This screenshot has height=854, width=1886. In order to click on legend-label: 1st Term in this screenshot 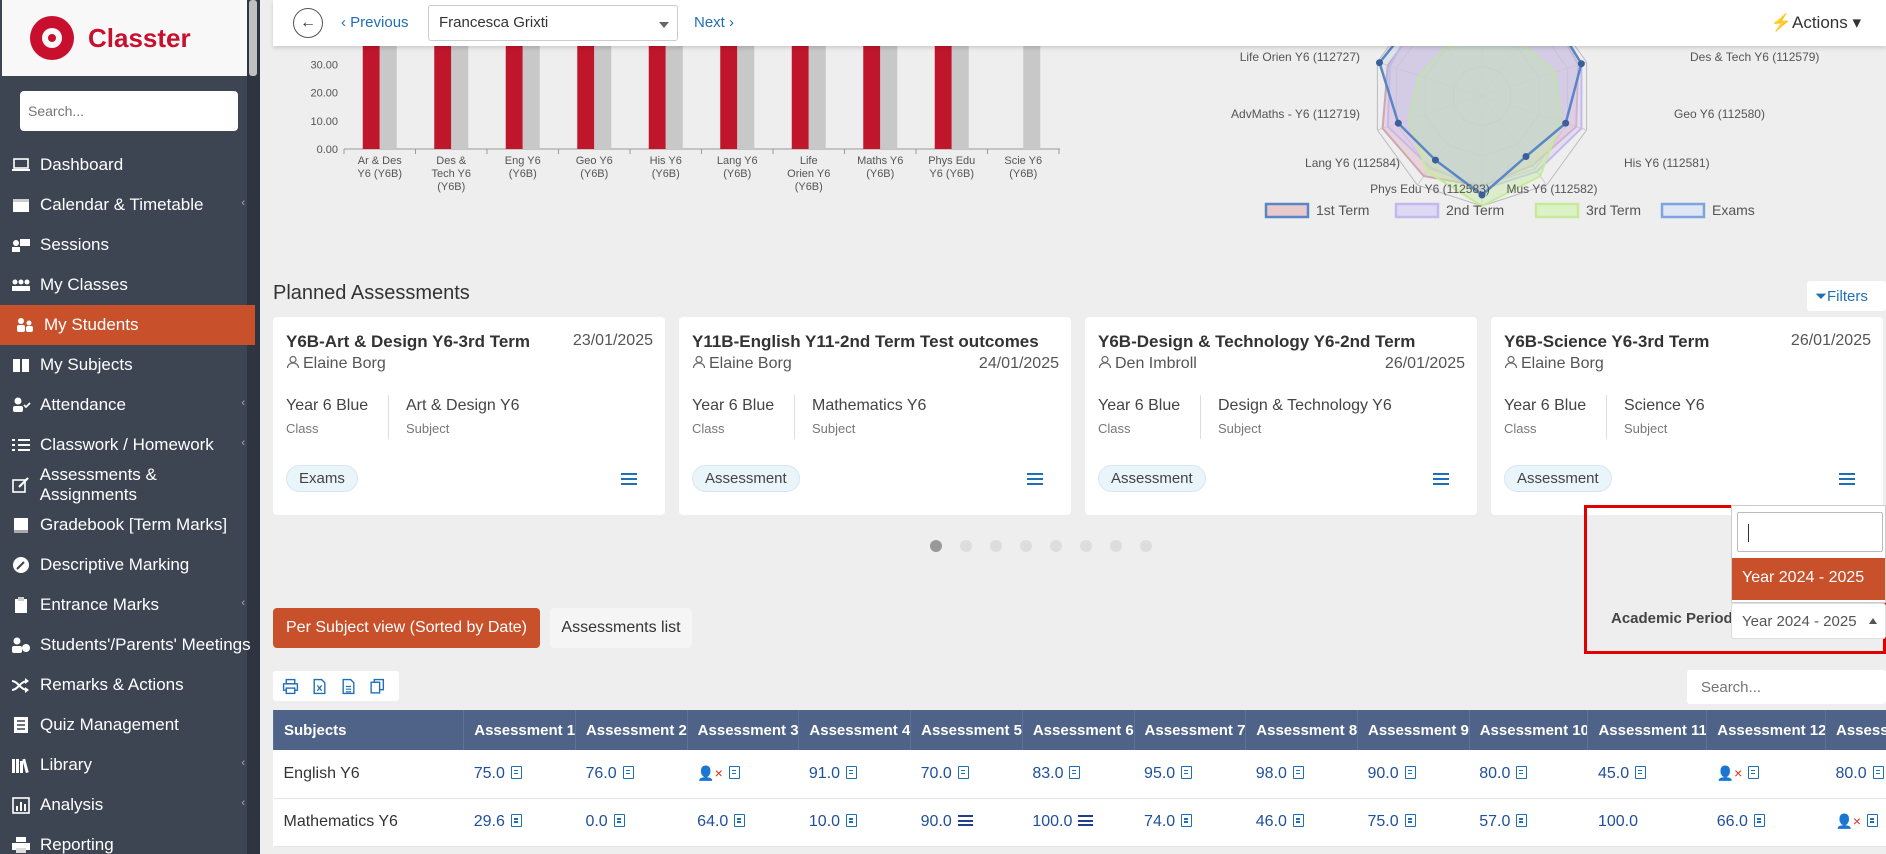, I will do `click(1342, 210)`.